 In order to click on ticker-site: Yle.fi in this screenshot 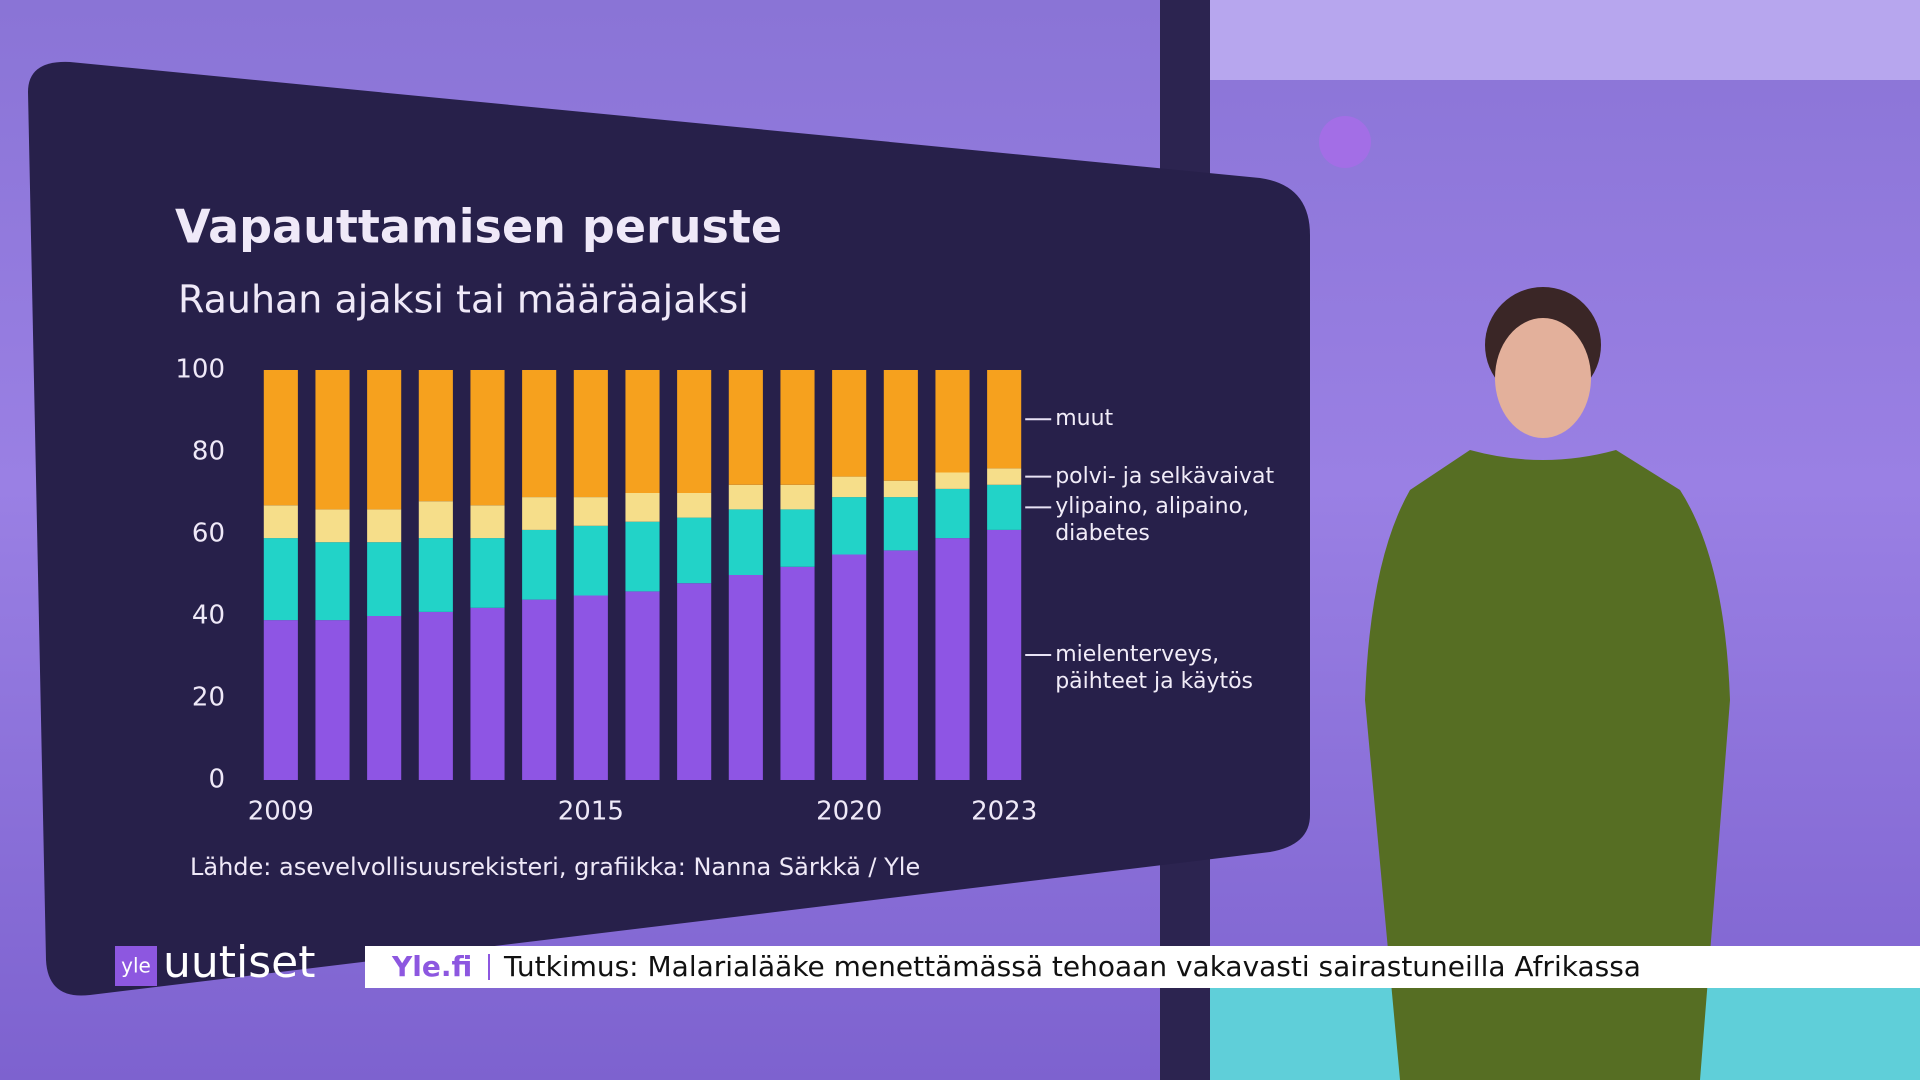, I will do `click(431, 966)`.